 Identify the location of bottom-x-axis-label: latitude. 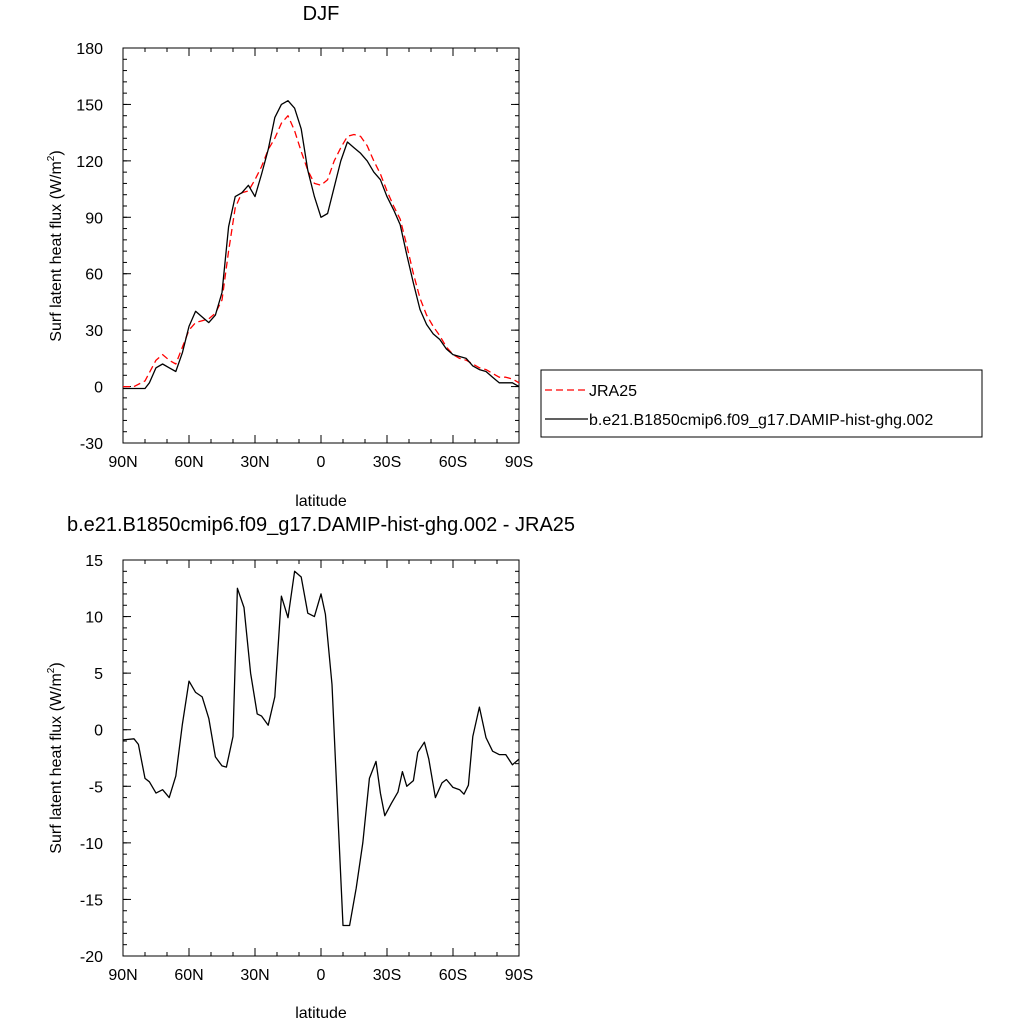
(321, 1013).